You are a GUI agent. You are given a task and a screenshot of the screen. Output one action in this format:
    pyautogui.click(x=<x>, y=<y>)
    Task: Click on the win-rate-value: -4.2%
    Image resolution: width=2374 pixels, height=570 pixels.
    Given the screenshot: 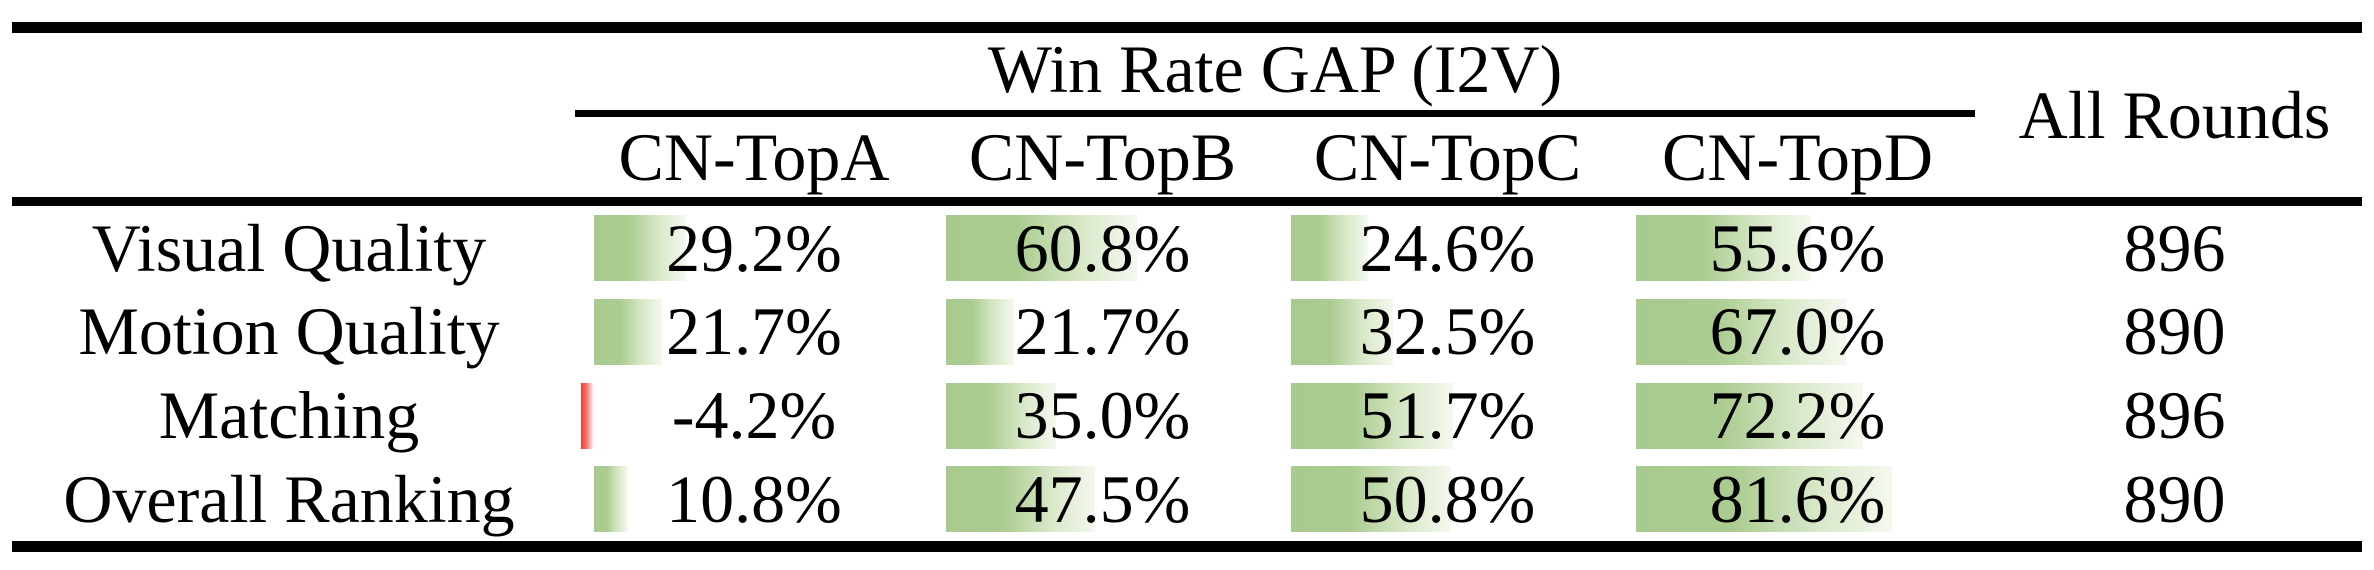 What is the action you would take?
    pyautogui.click(x=754, y=415)
    